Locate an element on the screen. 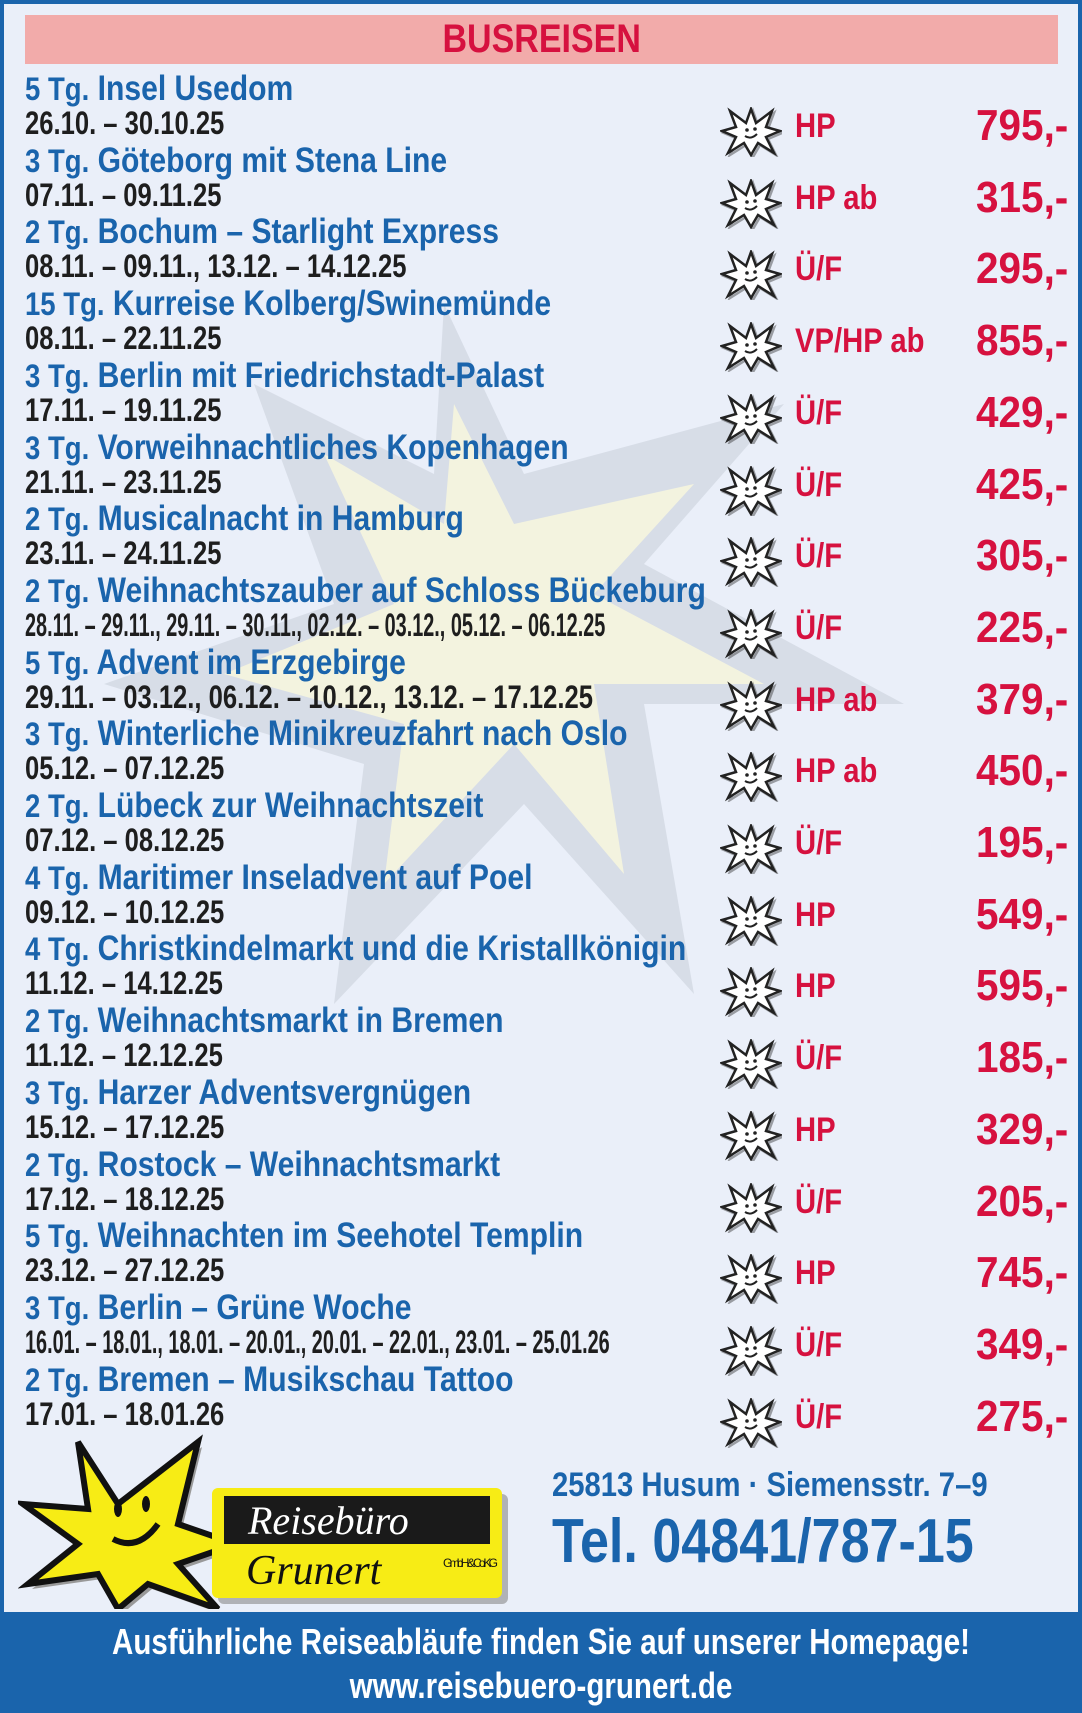 The width and height of the screenshot is (1082, 1713). trip-price: 549,- is located at coordinates (1021, 914).